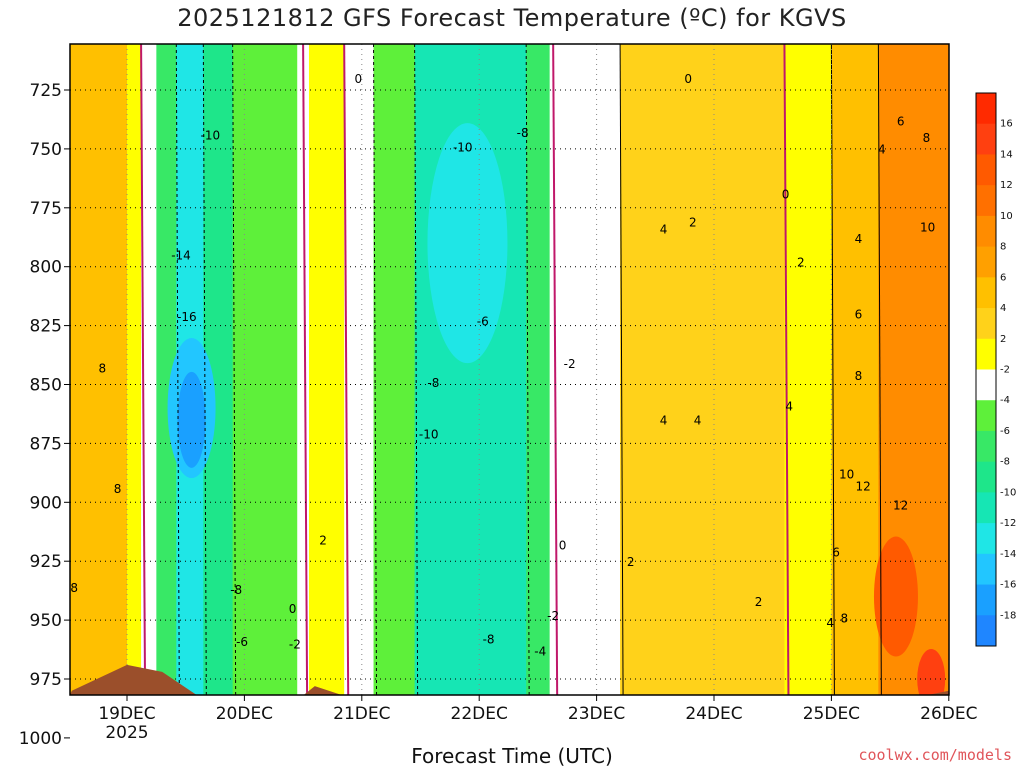 This screenshot has height=768, width=1024. I want to click on colorbar-label--14: -14, so click(1008, 554).